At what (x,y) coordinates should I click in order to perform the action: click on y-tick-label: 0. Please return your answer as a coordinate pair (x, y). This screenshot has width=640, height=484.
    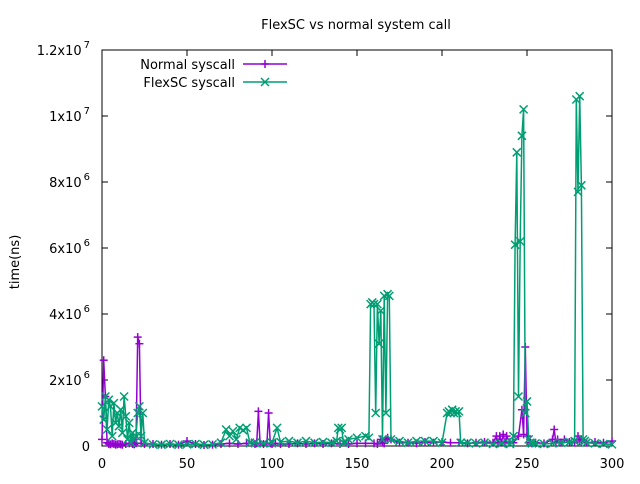
    Looking at the image, I should click on (86, 447).